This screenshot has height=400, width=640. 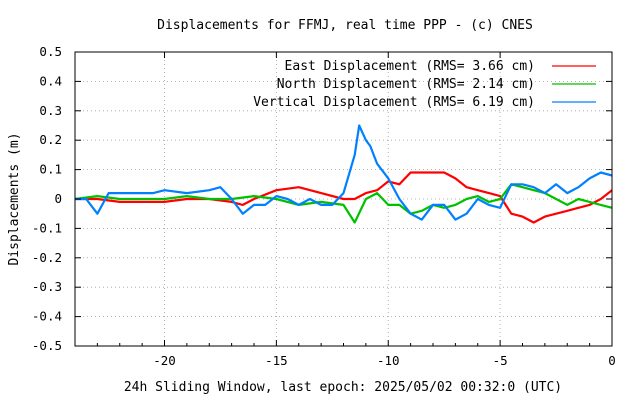 What do you see at coordinates (47, 345) in the screenshot?
I see `y-tick-label: -0.5` at bounding box center [47, 345].